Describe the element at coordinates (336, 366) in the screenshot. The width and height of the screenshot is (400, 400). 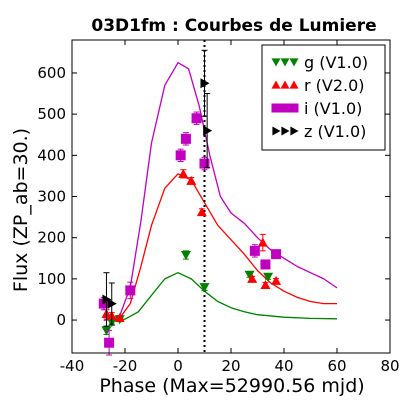
I see `x-tick-label: 60` at that location.